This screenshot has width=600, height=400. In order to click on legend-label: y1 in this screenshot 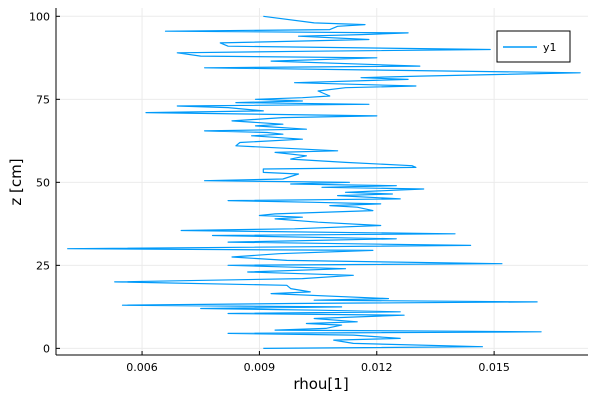, I will do `click(550, 47)`.